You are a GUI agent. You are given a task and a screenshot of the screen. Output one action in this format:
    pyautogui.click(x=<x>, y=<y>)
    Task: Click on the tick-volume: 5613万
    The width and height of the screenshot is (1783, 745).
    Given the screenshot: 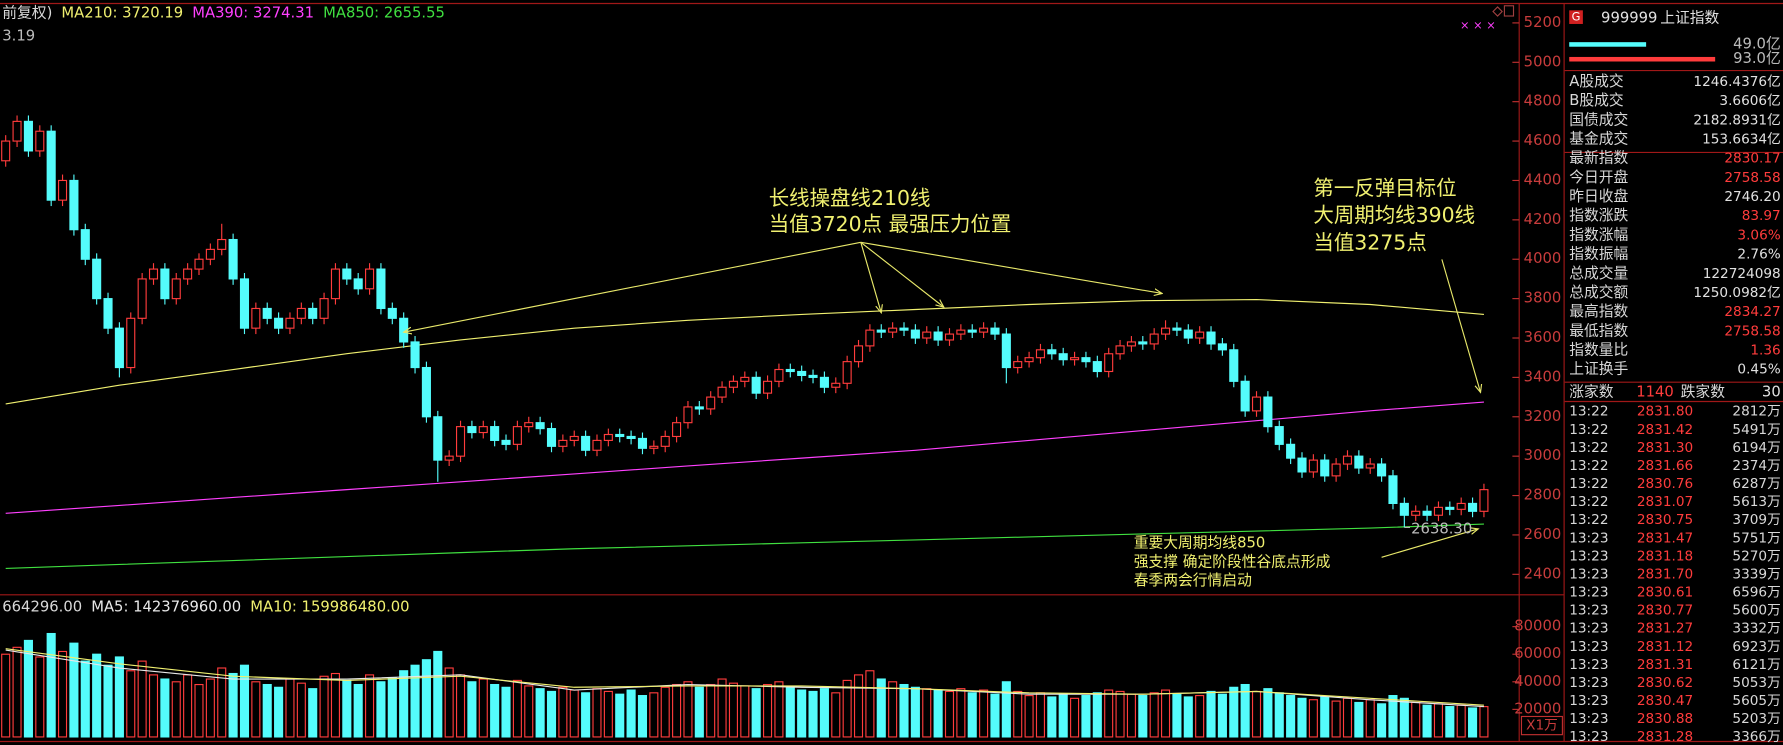 What is the action you would take?
    pyautogui.click(x=1756, y=502)
    